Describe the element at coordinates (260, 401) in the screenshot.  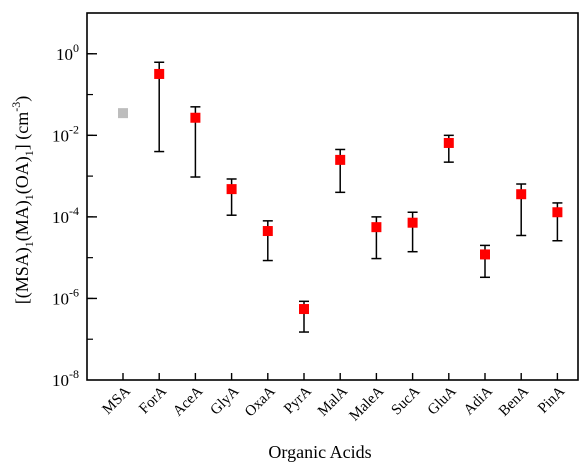
I see `x-tick-label: OxaA` at that location.